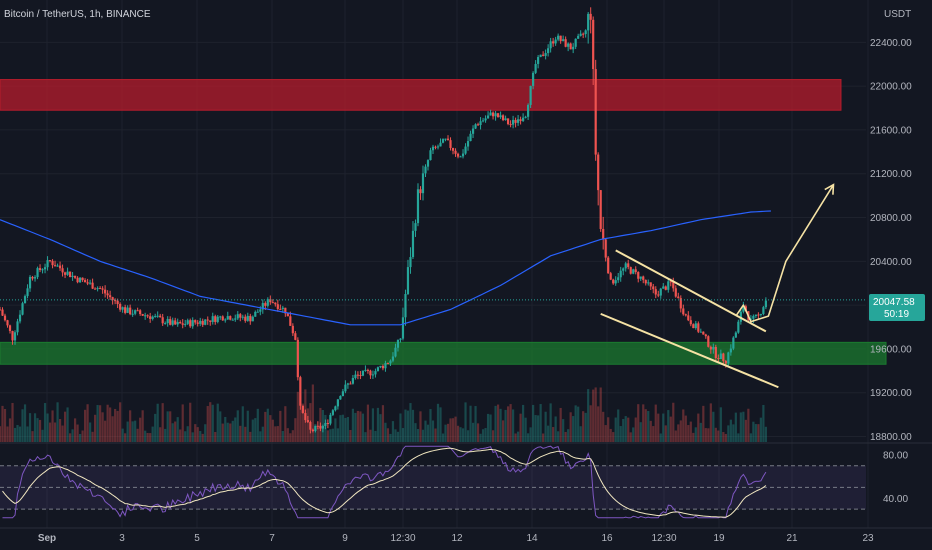 The width and height of the screenshot is (932, 550). Describe the element at coordinates (897, 14) in the screenshot. I see `currency-label: USDT` at that location.